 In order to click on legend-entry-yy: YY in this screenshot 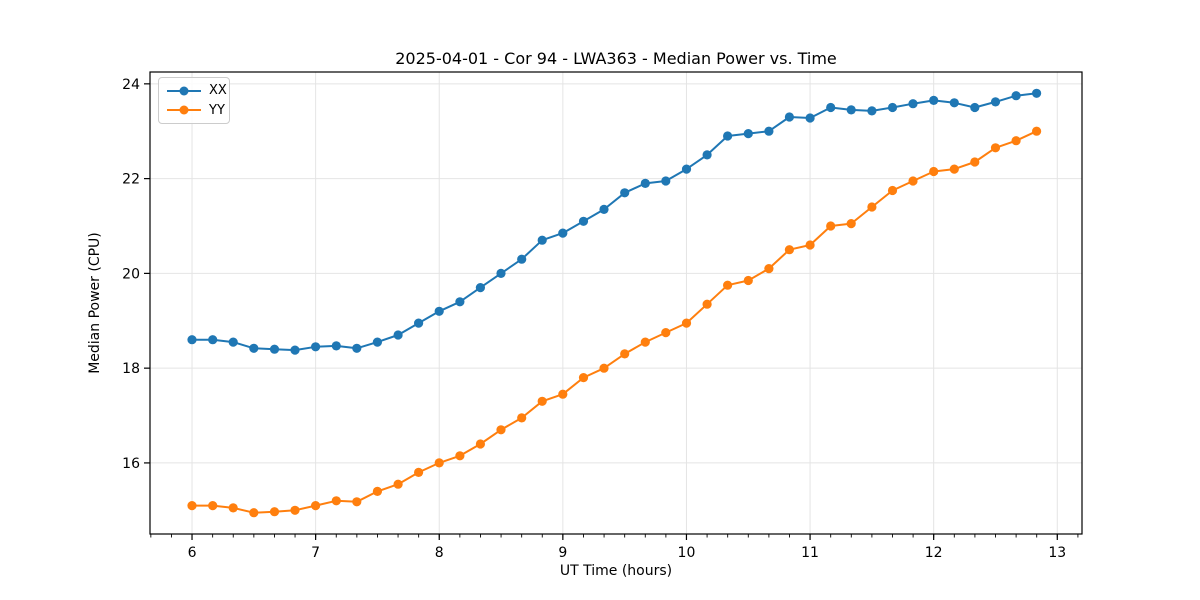, I will do `click(196, 110)`.